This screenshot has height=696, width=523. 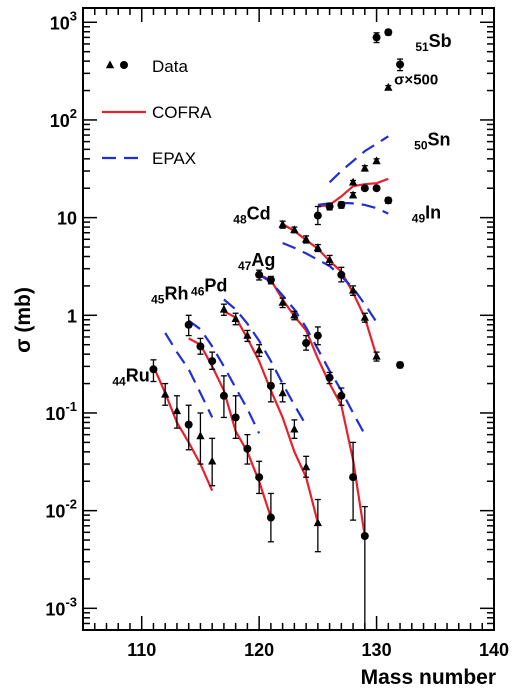 What do you see at coordinates (130, 377) in the screenshot?
I see `isotope-label: 44Ru` at bounding box center [130, 377].